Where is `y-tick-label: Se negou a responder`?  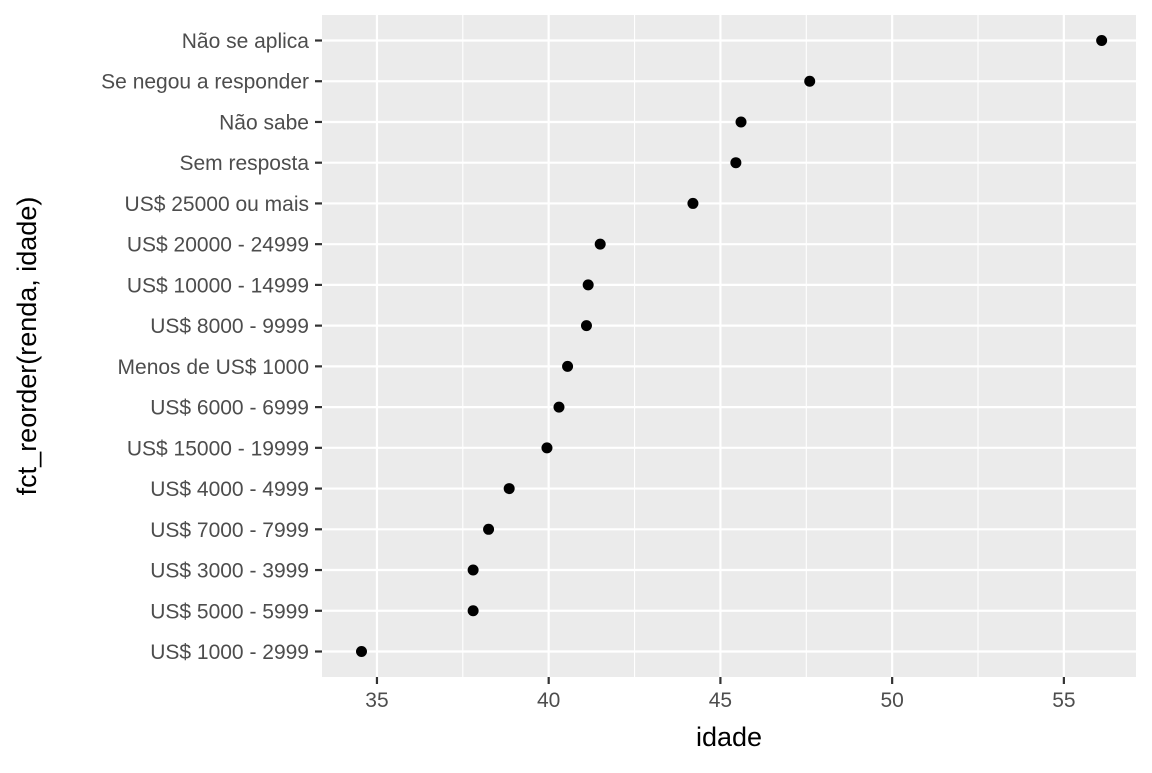
y-tick-label: Se negou a responder is located at coordinates (205, 82).